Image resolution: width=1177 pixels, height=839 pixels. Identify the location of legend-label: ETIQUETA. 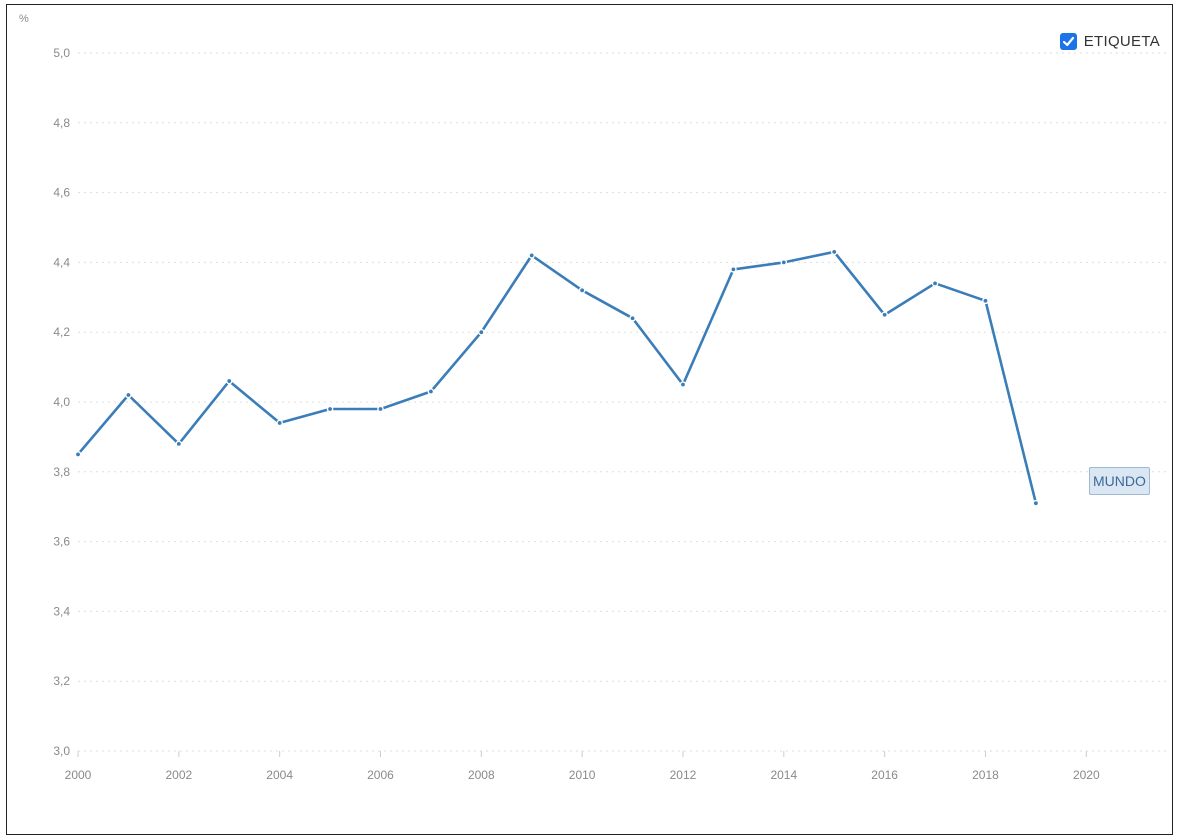
(1121, 41).